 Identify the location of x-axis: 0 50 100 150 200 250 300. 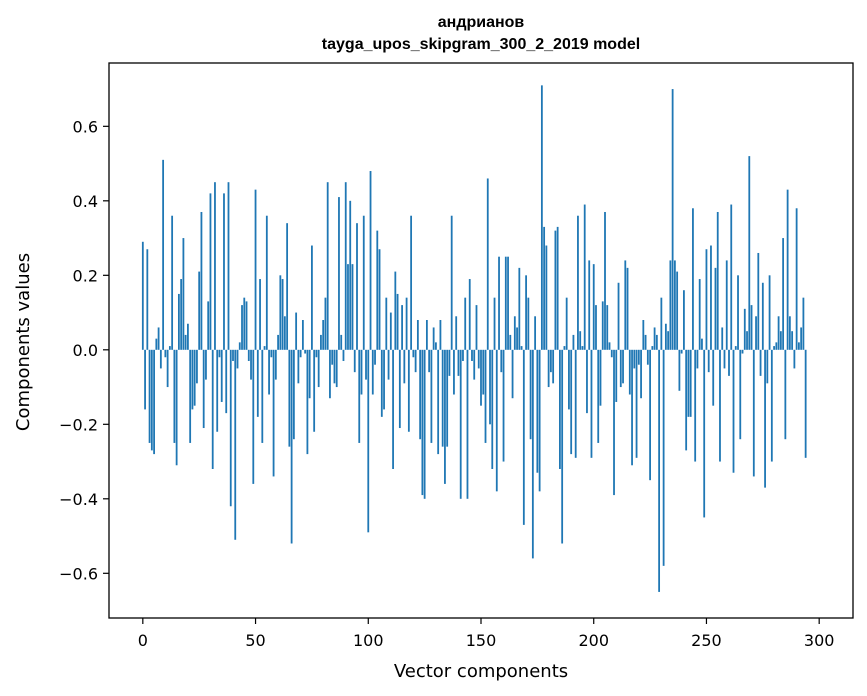
(486, 634).